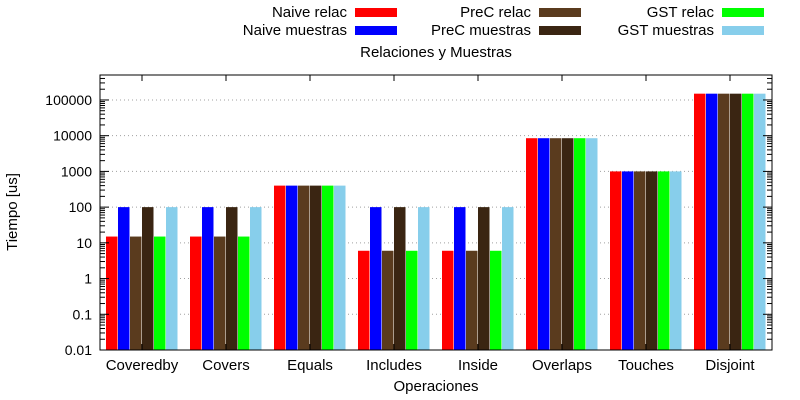 The height and width of the screenshot is (400, 800). Describe the element at coordinates (652, 260) in the screenshot. I see `bar-touches-prec-muestras` at that location.